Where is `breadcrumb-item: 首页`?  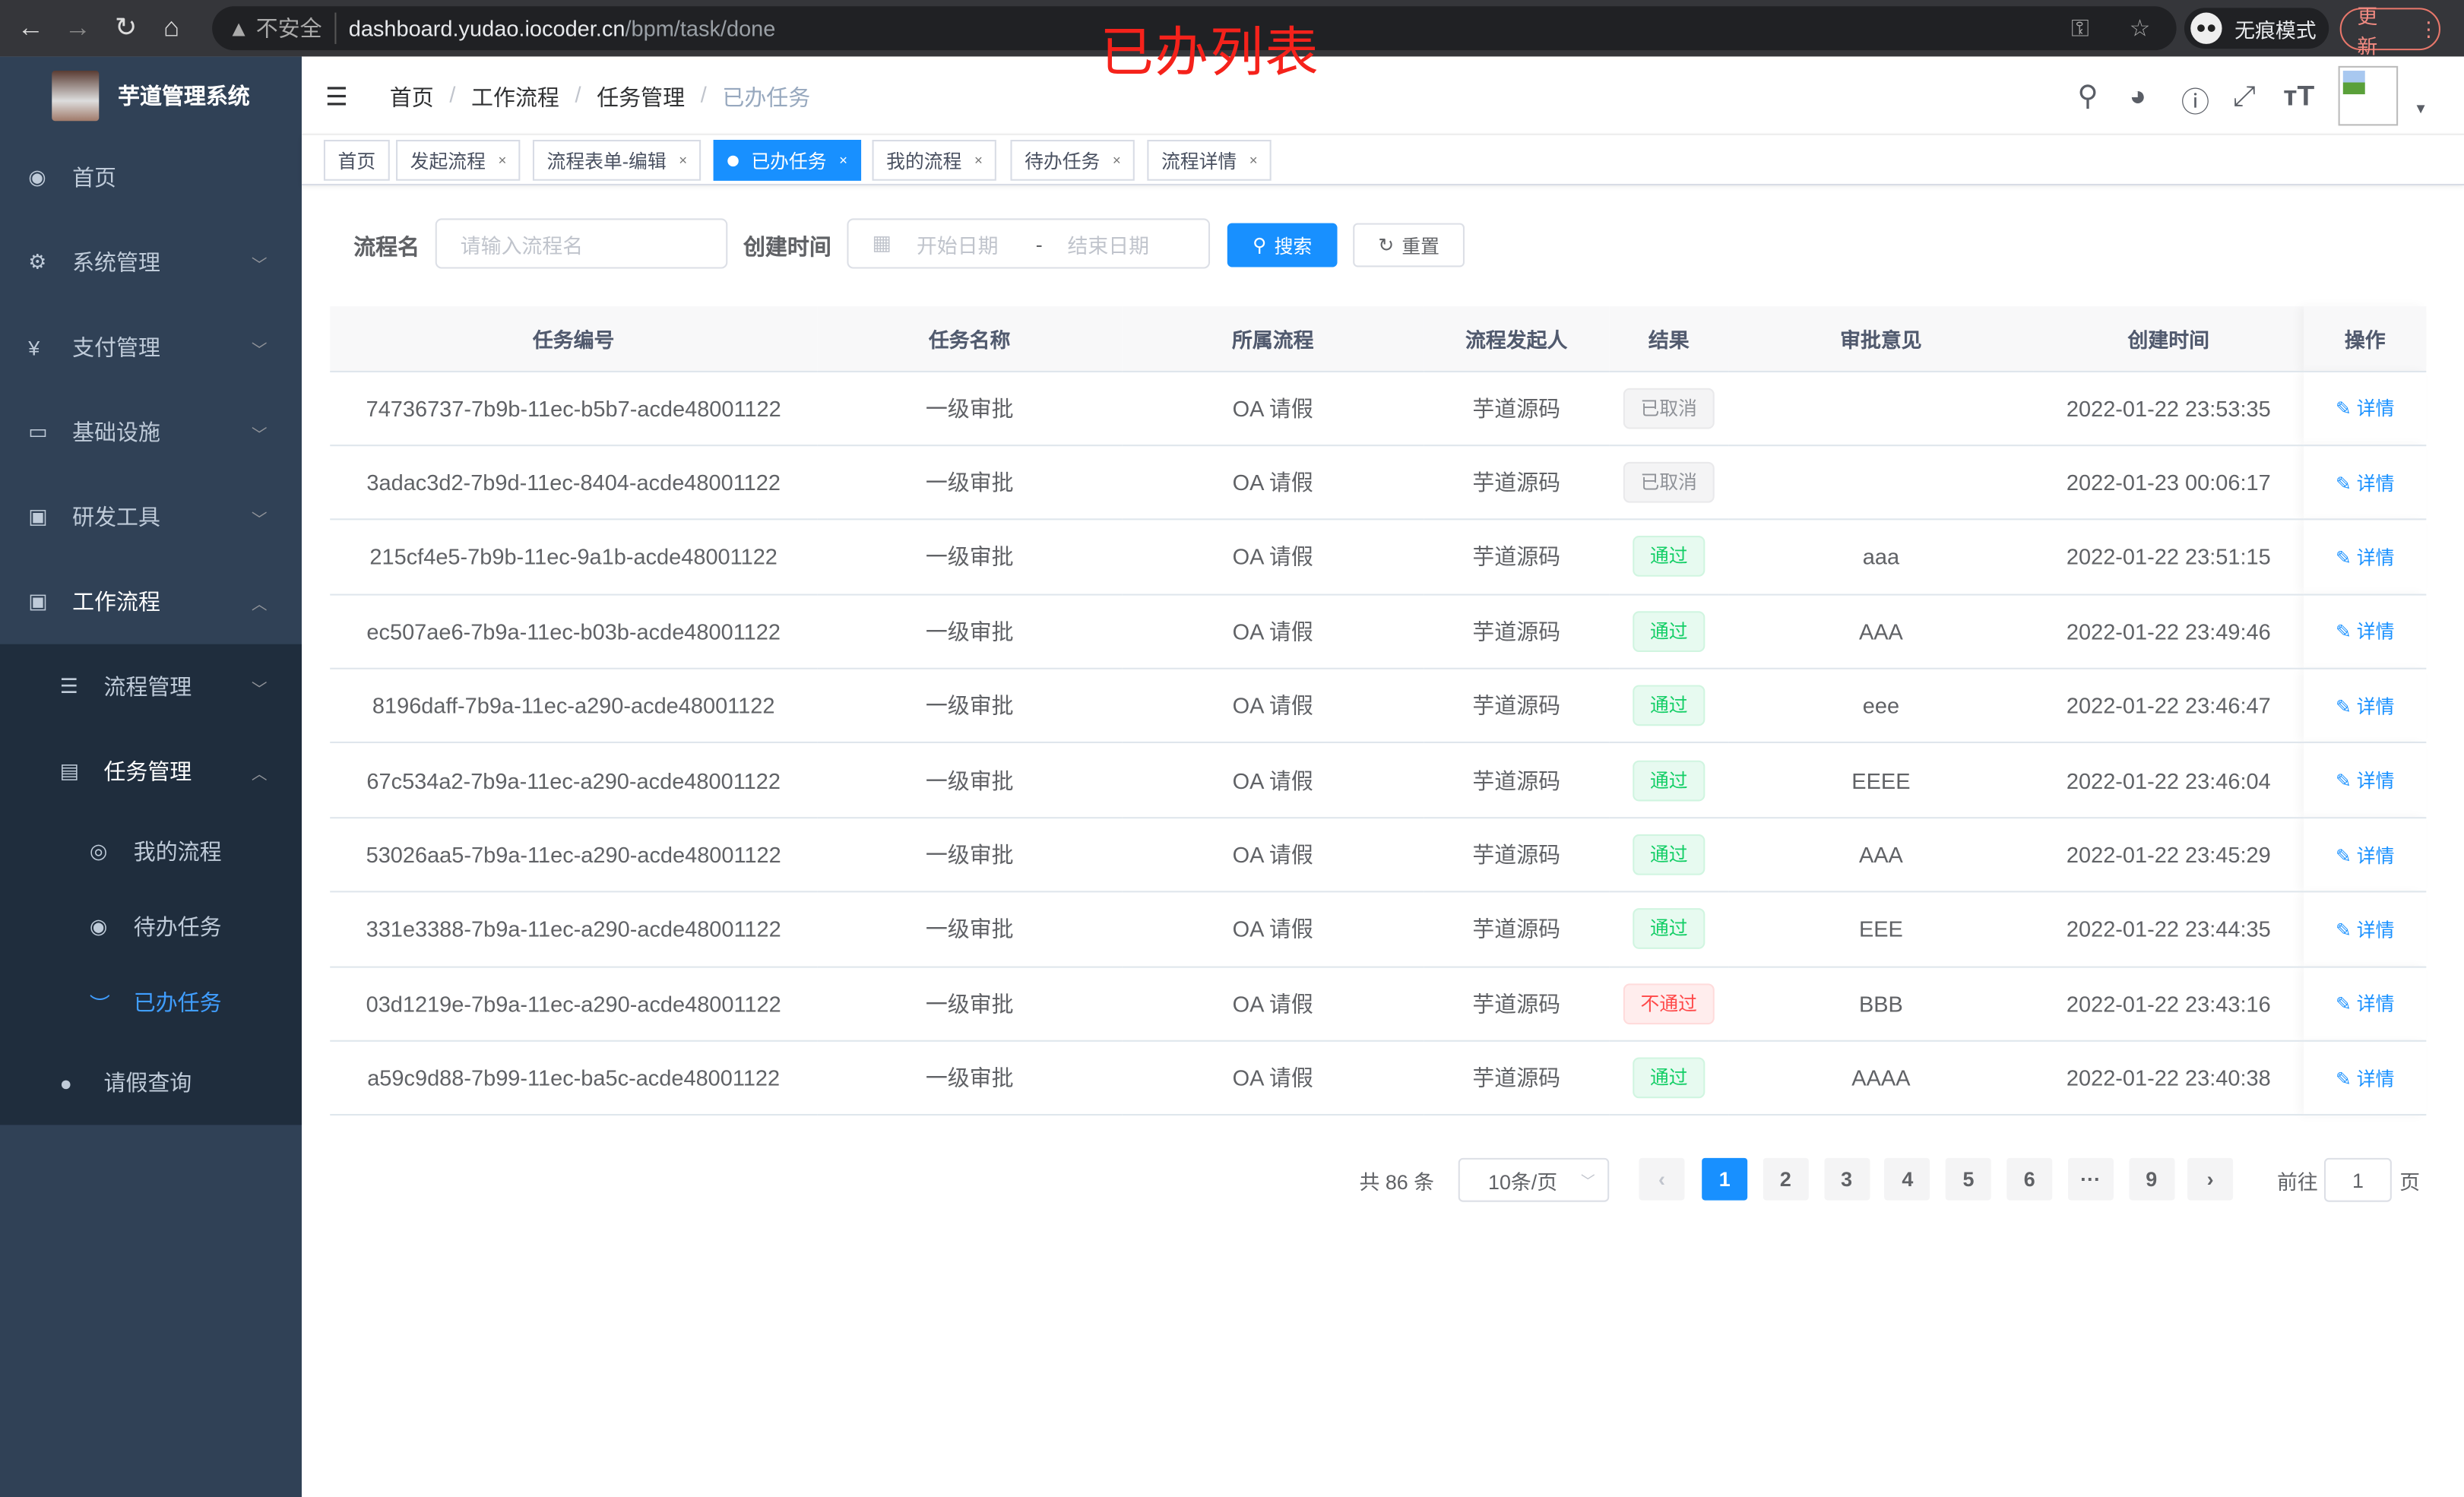 breadcrumb-item: 首页 is located at coordinates (411, 97).